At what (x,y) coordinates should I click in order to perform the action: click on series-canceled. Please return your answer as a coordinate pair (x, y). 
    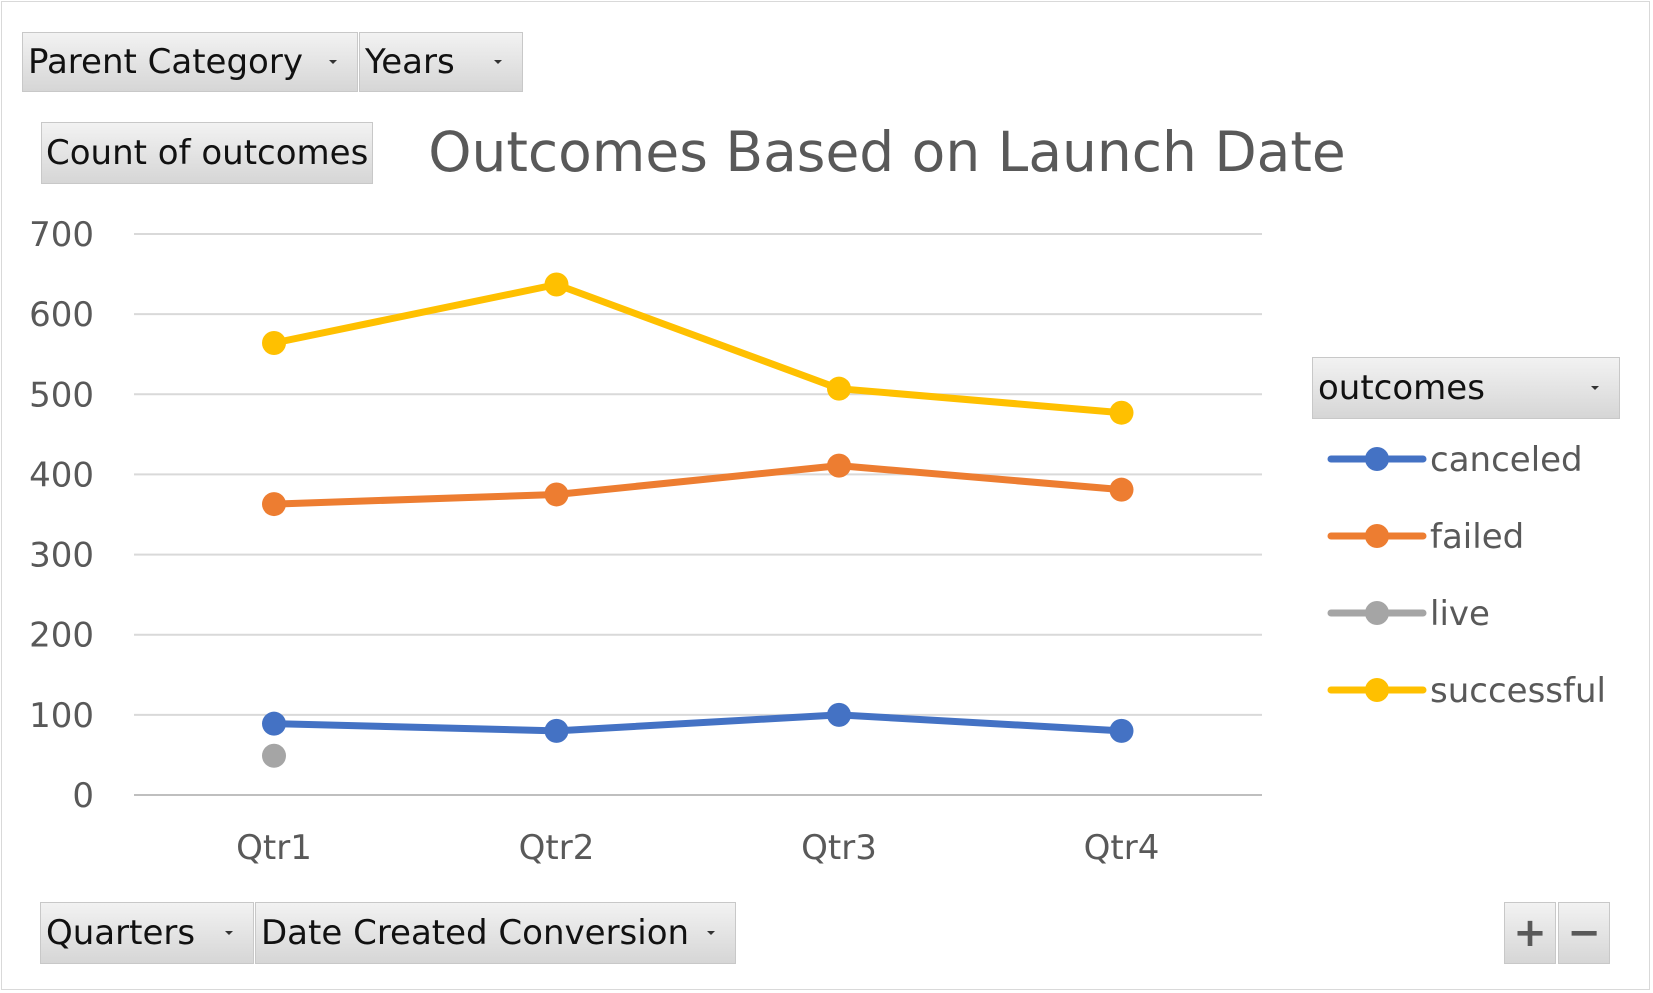
    Looking at the image, I should click on (698, 722).